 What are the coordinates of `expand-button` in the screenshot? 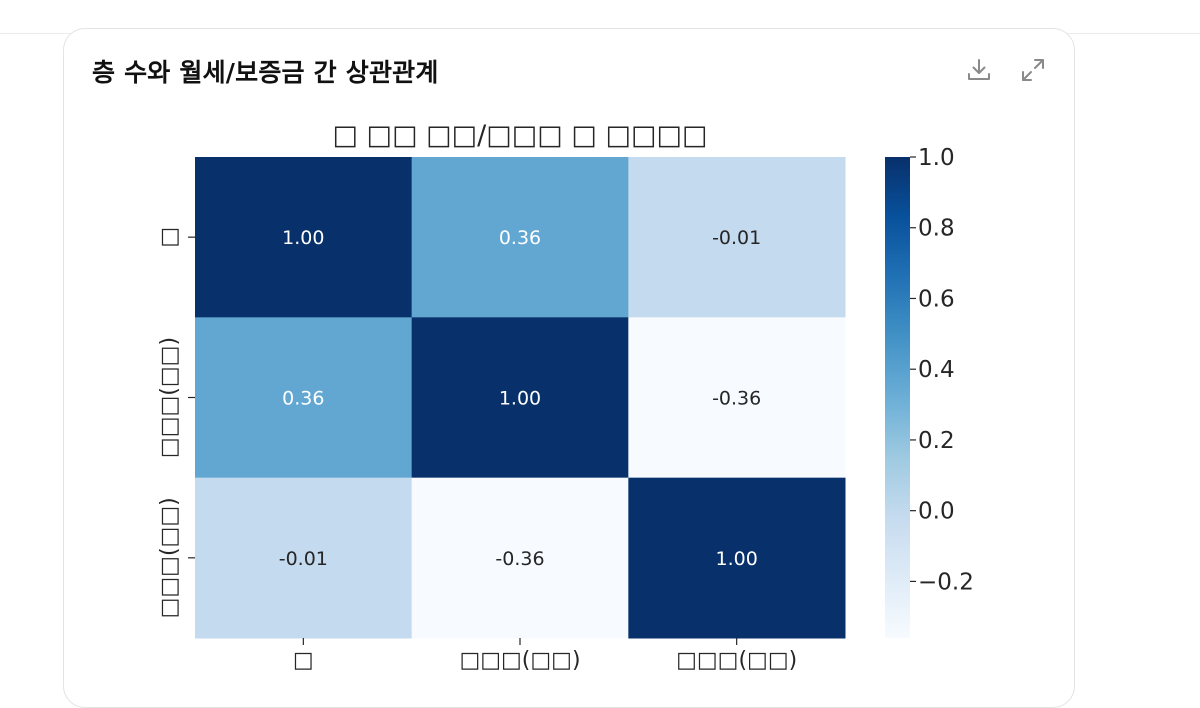 It's located at (1033, 70).